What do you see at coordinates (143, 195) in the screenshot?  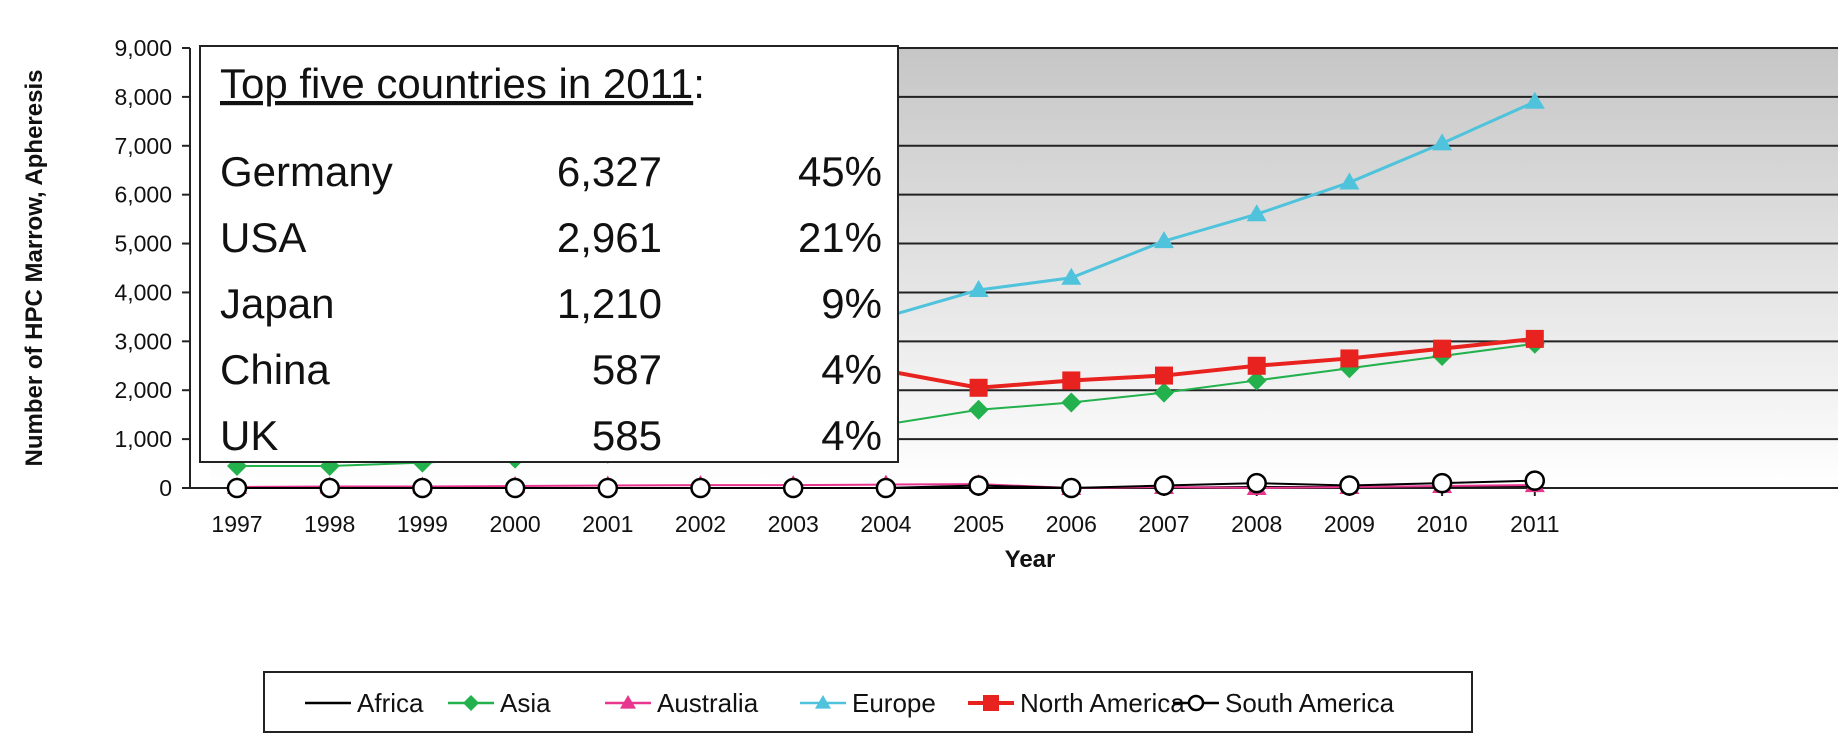 I see `y-tick-label: 6,000` at bounding box center [143, 195].